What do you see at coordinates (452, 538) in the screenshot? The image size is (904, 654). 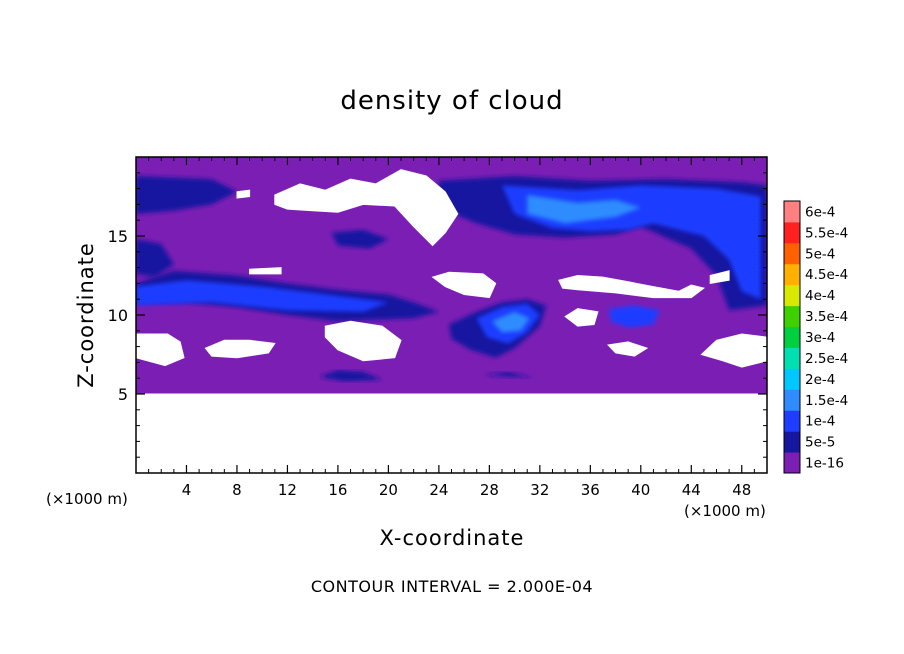 I see `x-axis-label: X-coordinate` at bounding box center [452, 538].